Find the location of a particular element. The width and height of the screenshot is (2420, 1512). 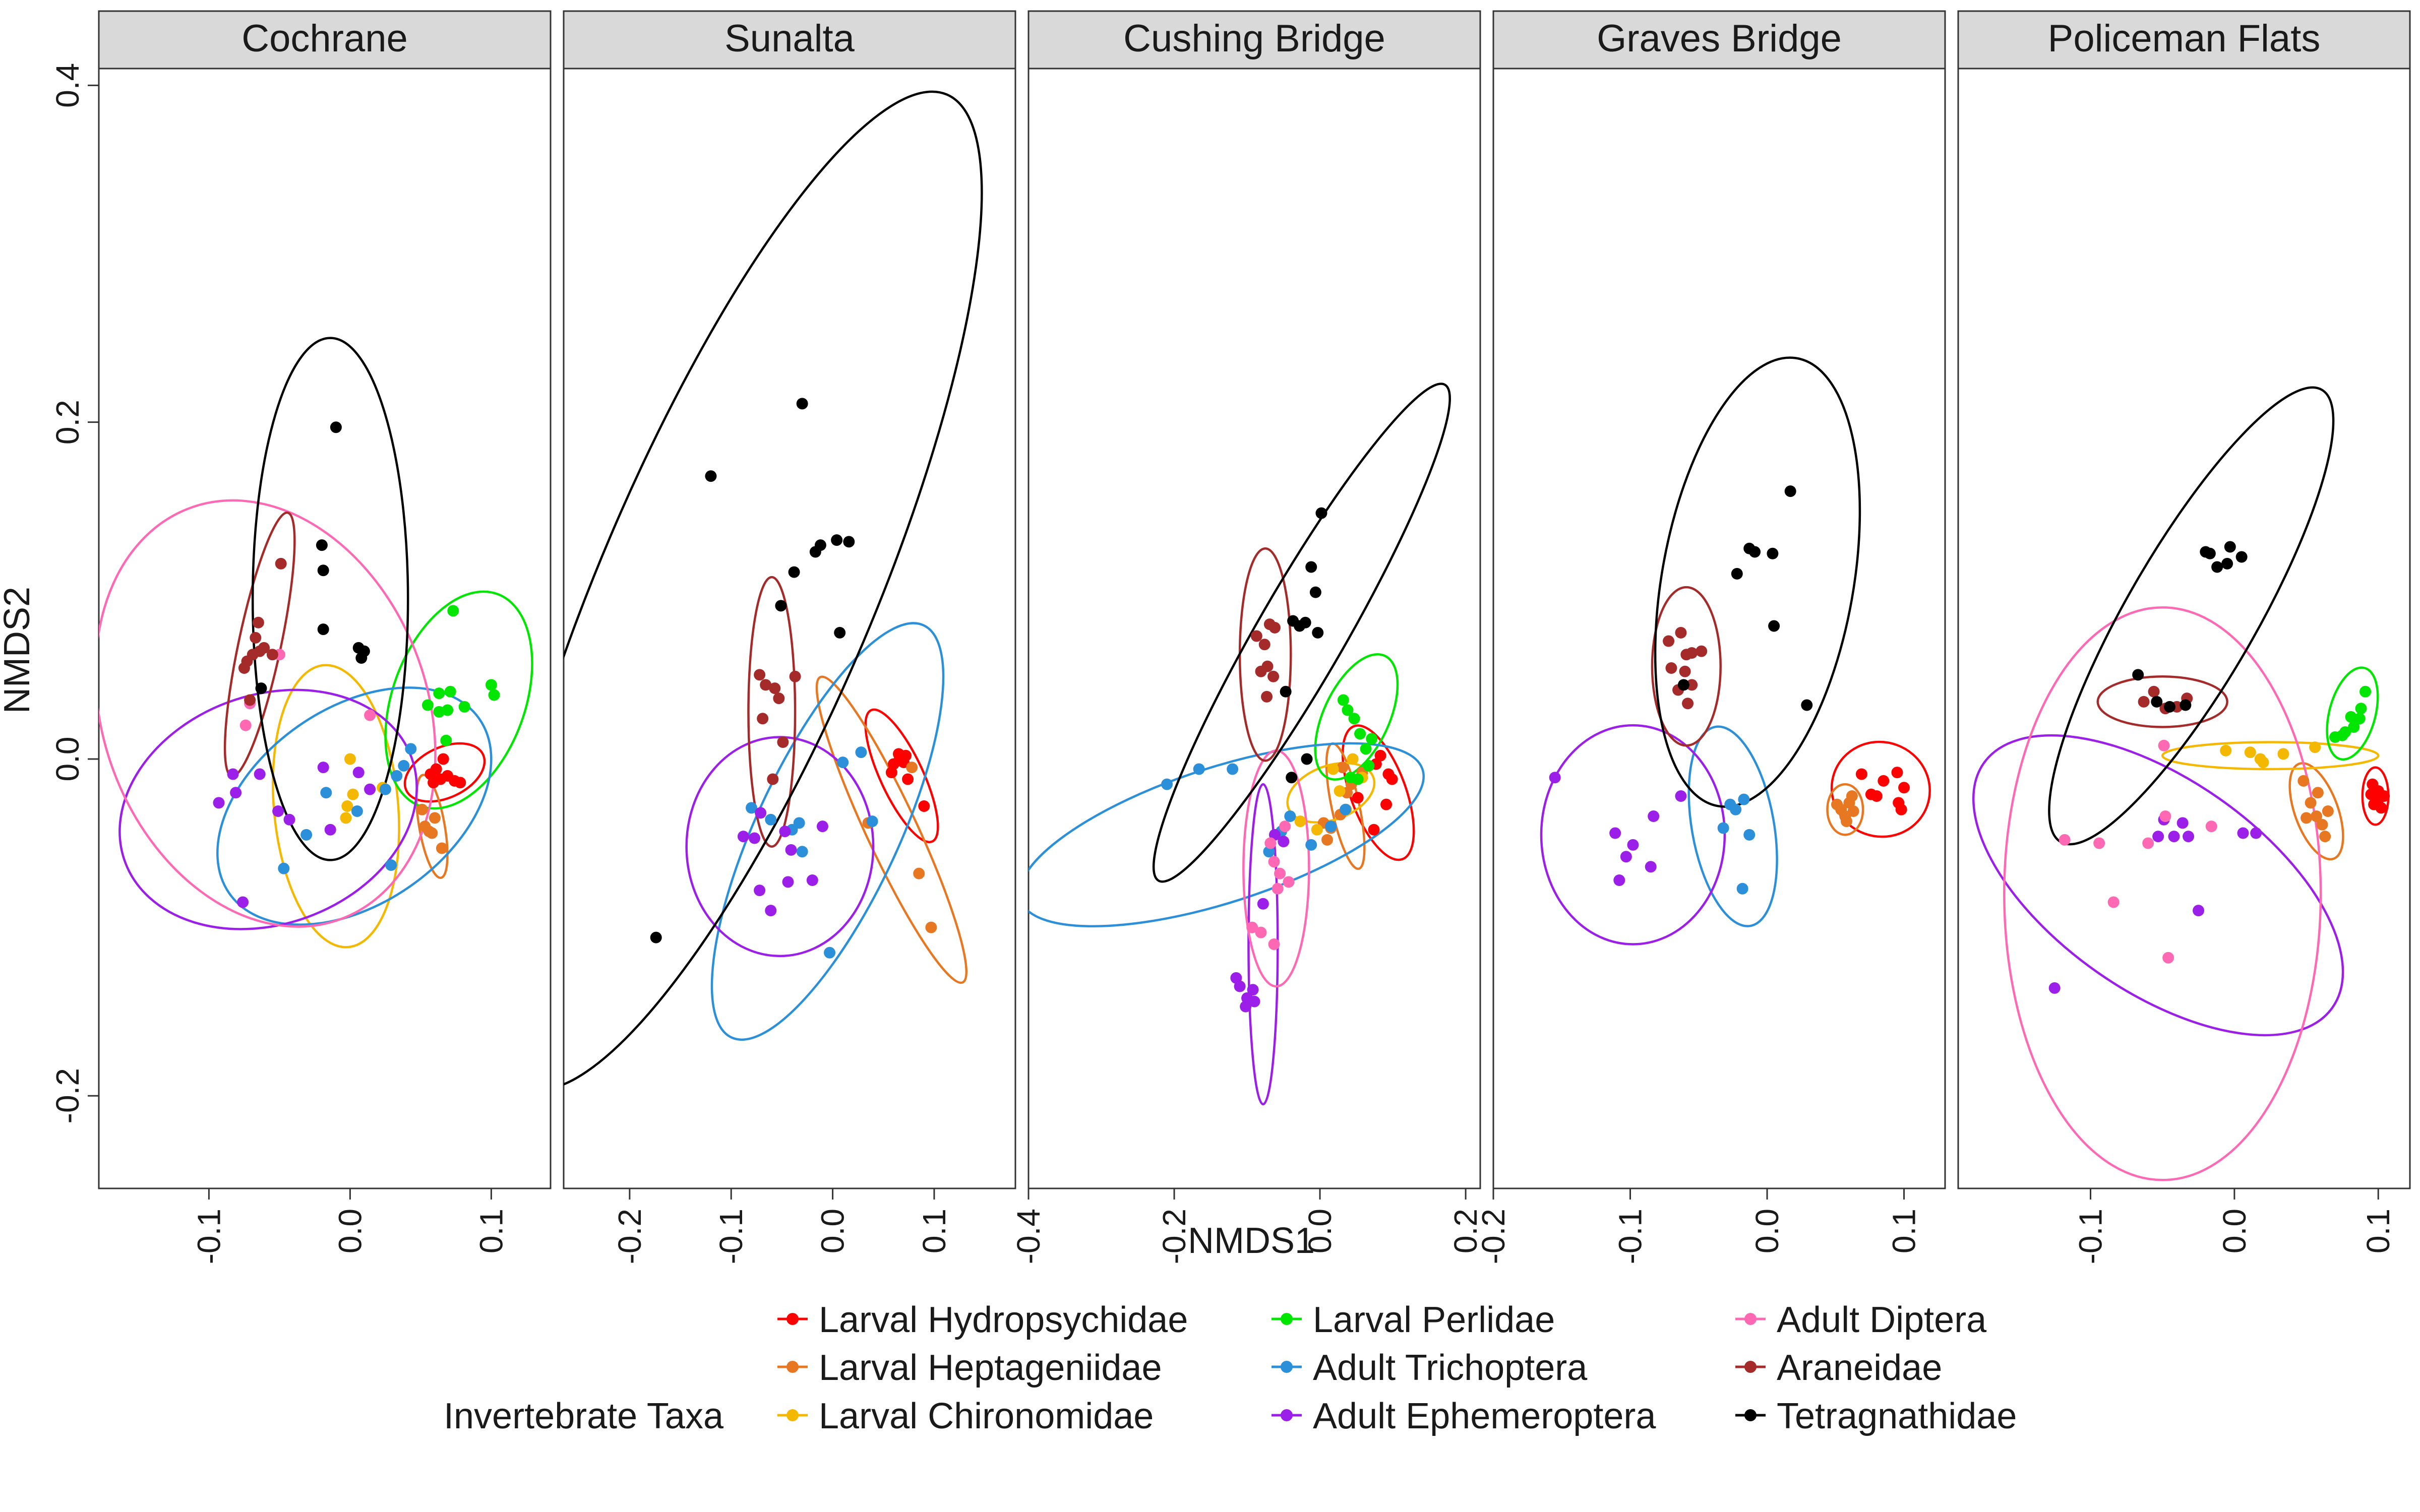

legend-item-araneidae: Araneidae is located at coordinates (1838, 1368).